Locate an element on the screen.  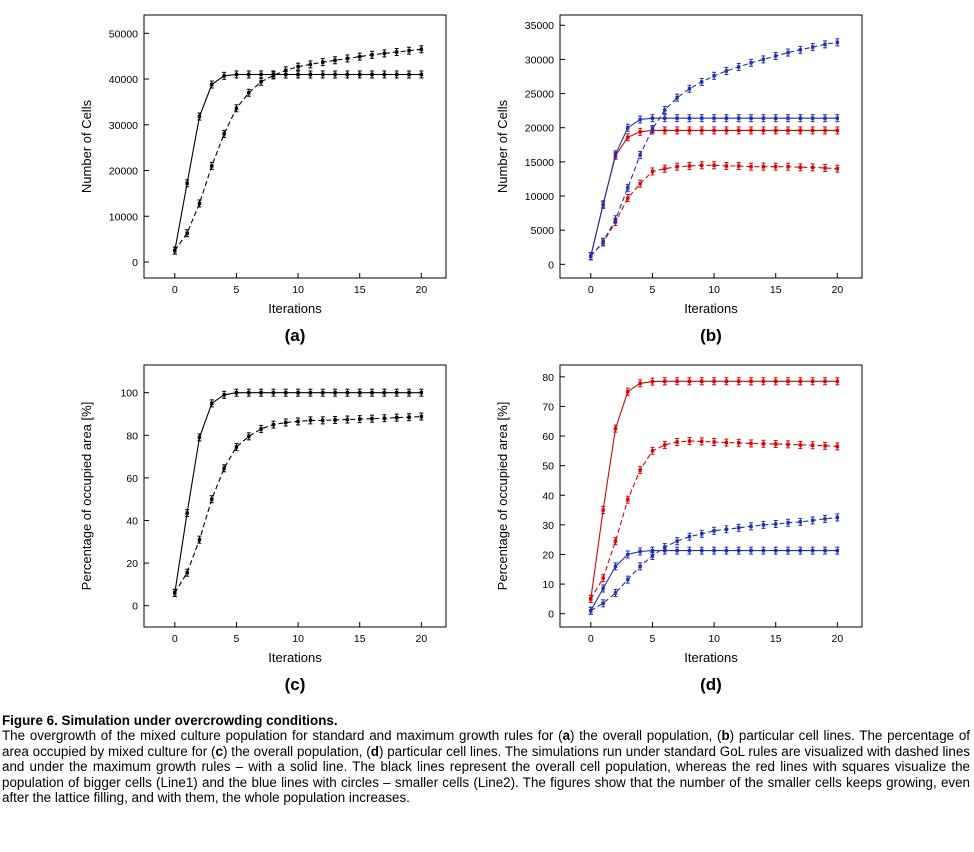
y-tick-label: 100 is located at coordinates (129, 394).